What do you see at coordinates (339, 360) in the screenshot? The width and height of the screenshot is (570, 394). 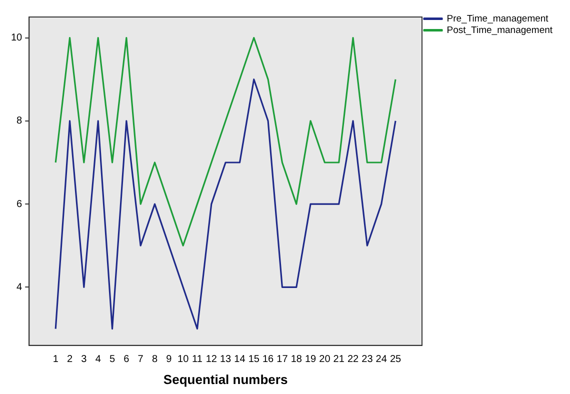 I see `x-tick-label: 21` at bounding box center [339, 360].